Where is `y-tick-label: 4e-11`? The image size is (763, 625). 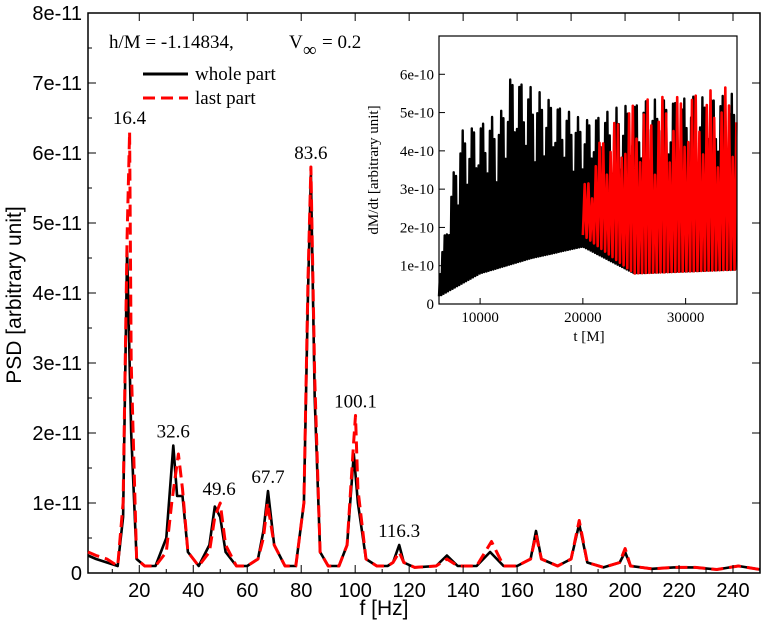
y-tick-label: 4e-11 is located at coordinates (57, 294).